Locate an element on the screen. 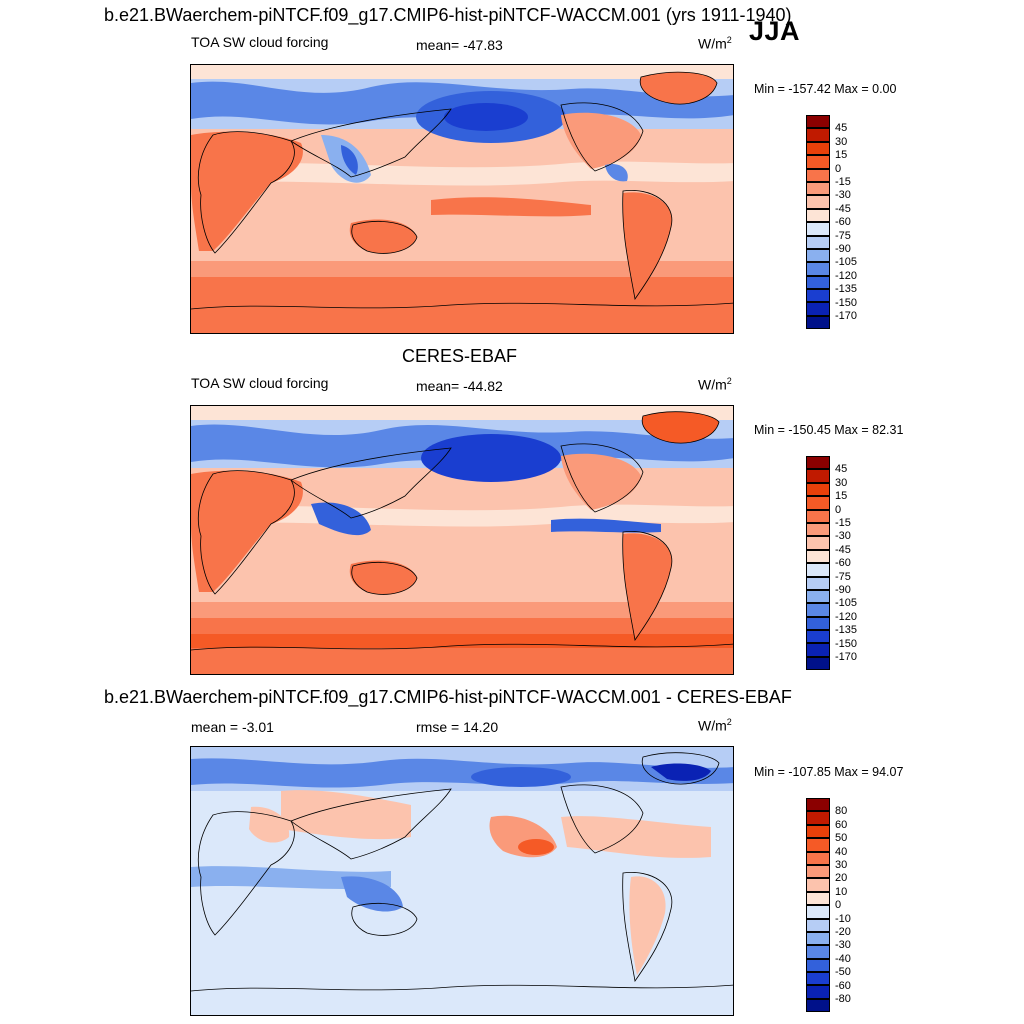 This screenshot has width=1024, height=1024. panel2-units: W/m2 is located at coordinates (715, 384).